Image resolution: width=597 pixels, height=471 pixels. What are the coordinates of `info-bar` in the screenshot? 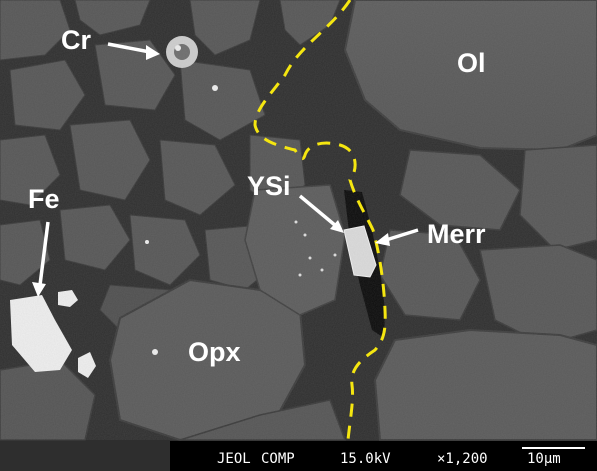 It's located at (383, 456).